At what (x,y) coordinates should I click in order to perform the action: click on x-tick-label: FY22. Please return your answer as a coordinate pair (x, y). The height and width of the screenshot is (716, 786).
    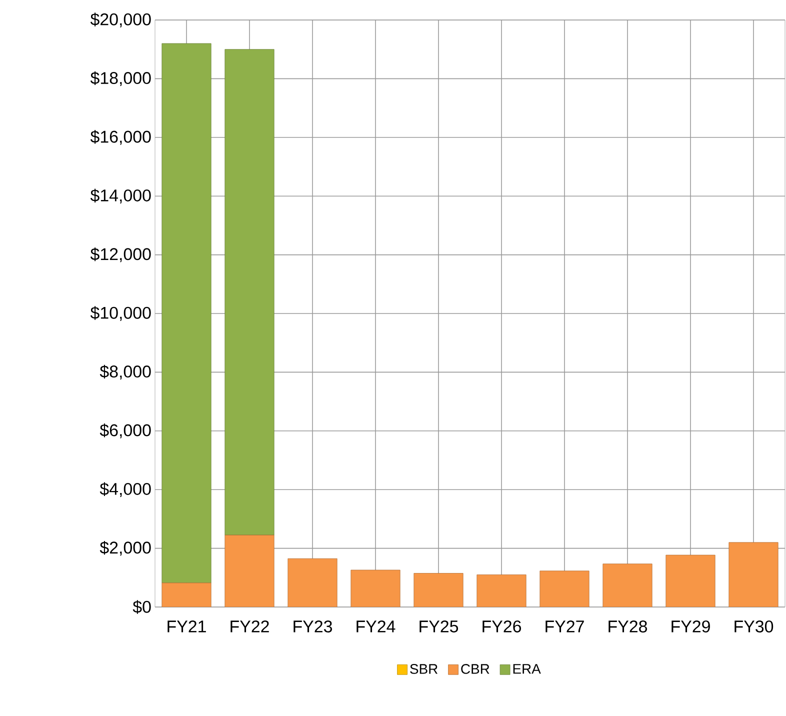
    Looking at the image, I should click on (249, 626).